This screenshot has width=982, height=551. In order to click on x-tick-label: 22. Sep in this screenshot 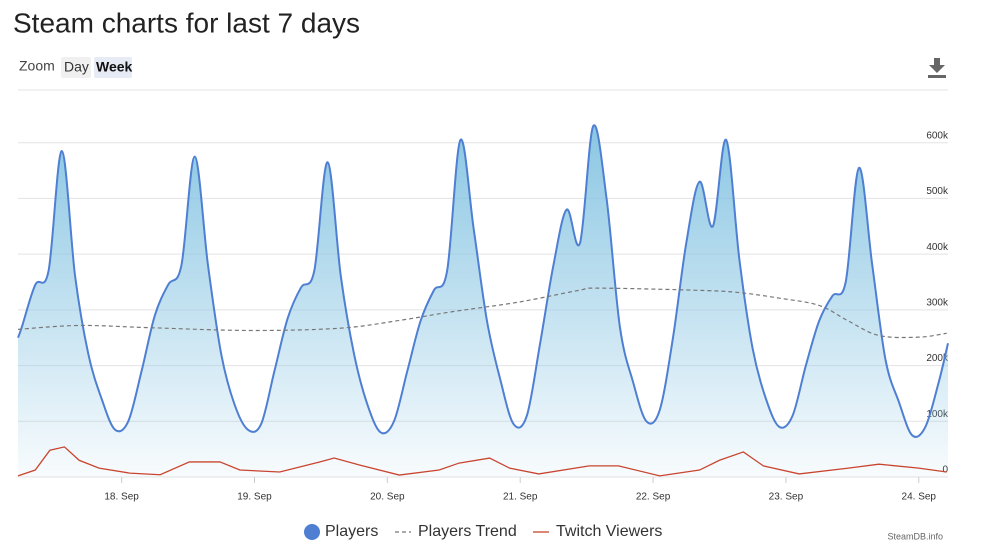, I will do `click(653, 497)`.